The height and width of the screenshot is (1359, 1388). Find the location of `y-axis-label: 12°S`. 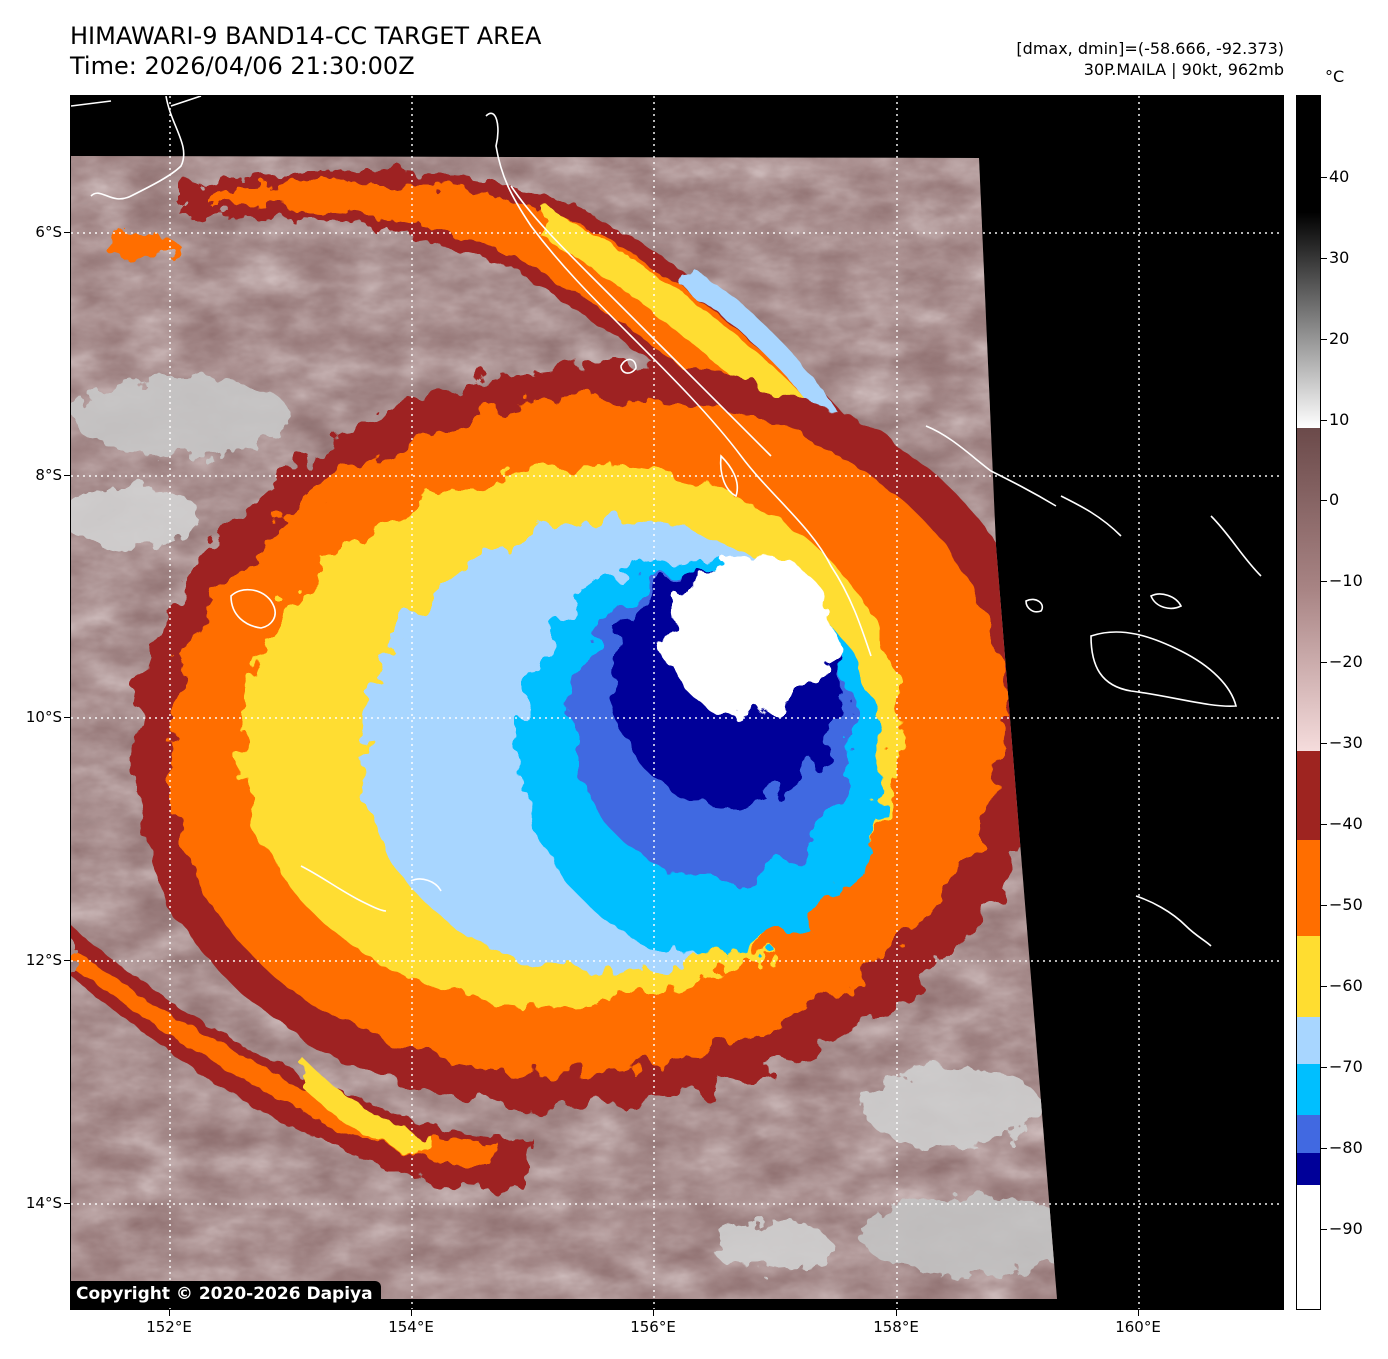

y-axis-label: 12°S is located at coordinates (43, 960).